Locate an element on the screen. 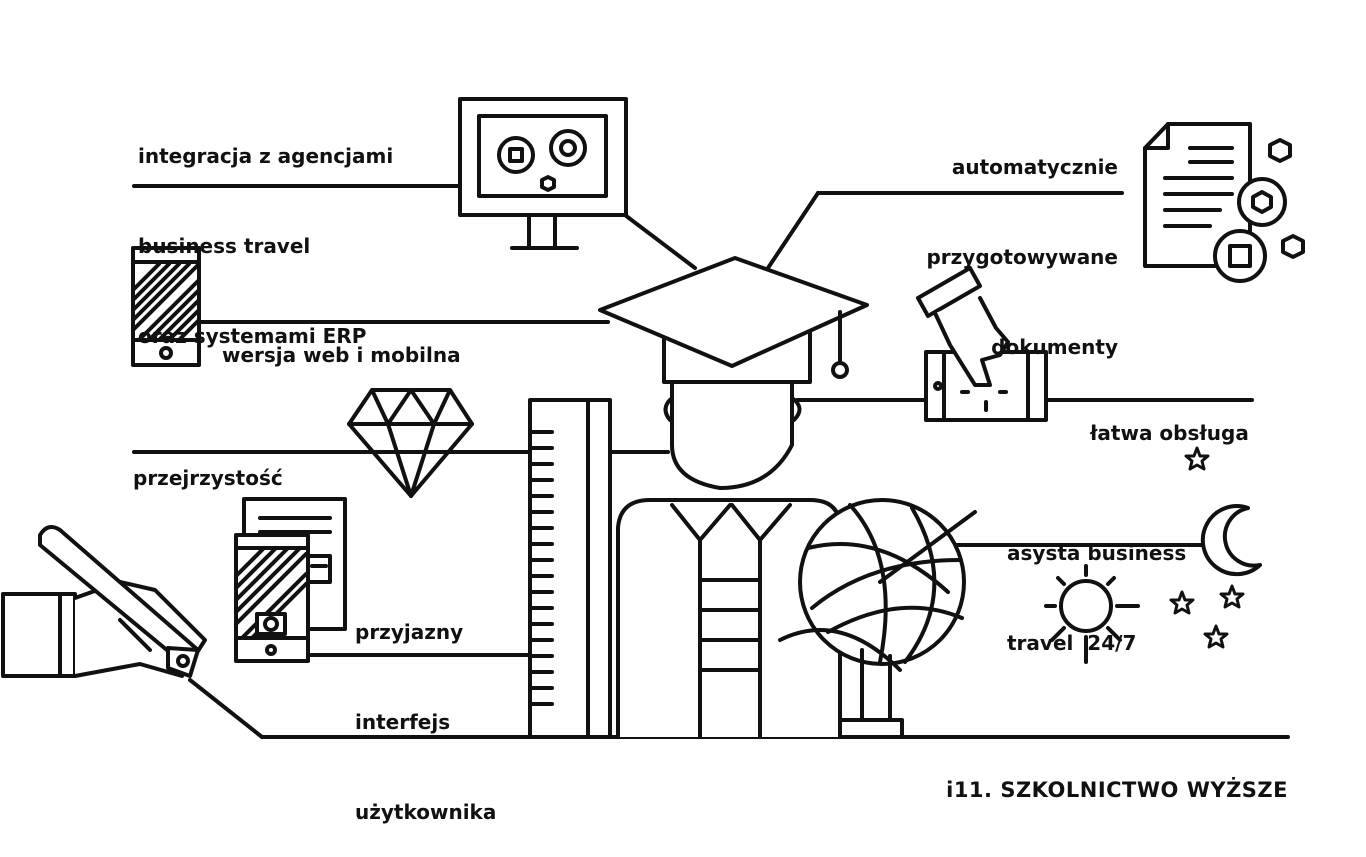 The width and height of the screenshot is (1366, 857). label-documents-line-2: przygotowywane is located at coordinates (1022, 257).